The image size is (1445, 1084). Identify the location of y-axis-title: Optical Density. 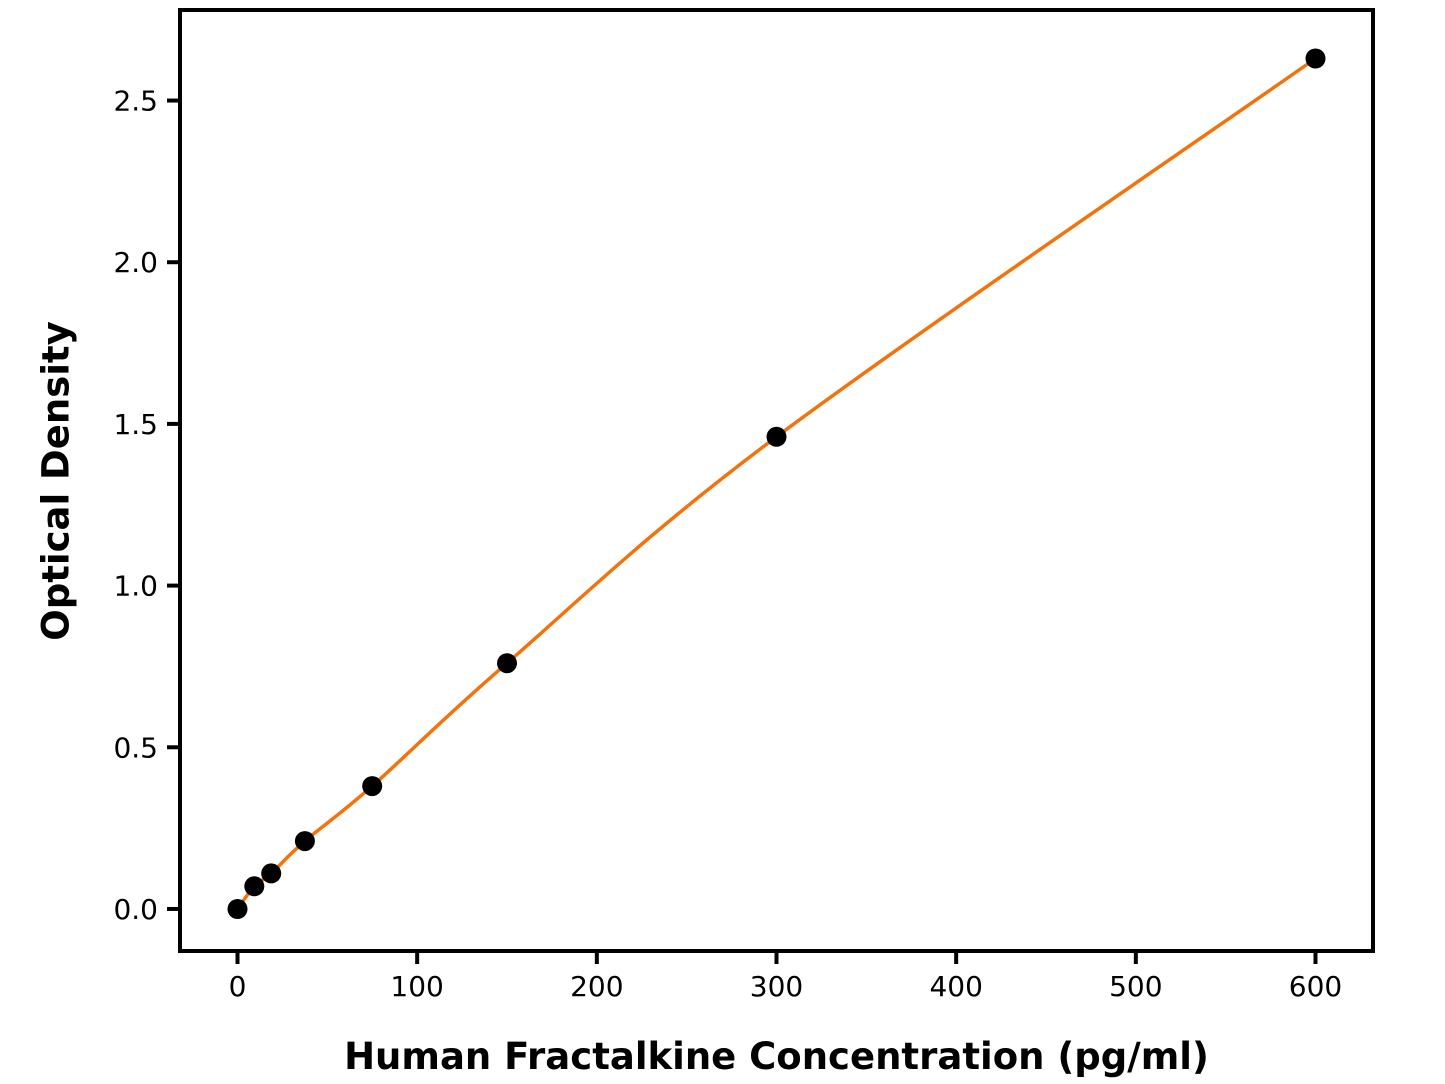
(56, 481).